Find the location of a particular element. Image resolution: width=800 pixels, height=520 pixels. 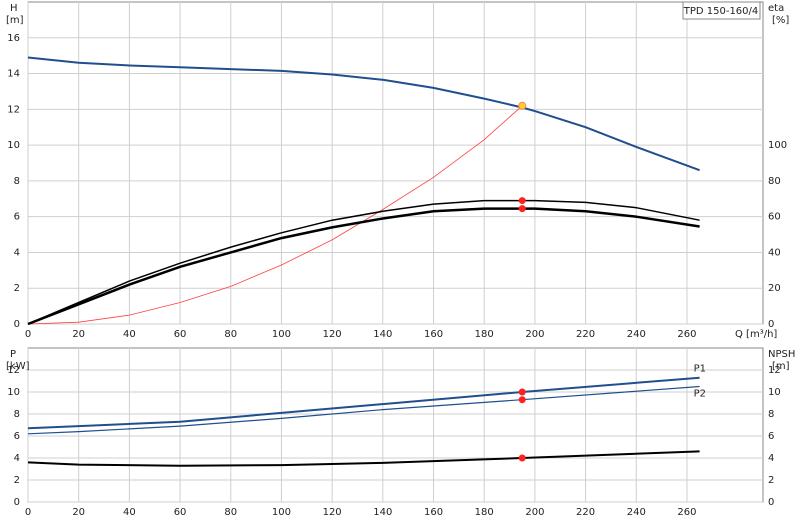

y2-axis-label: eta is located at coordinates (776, 8).